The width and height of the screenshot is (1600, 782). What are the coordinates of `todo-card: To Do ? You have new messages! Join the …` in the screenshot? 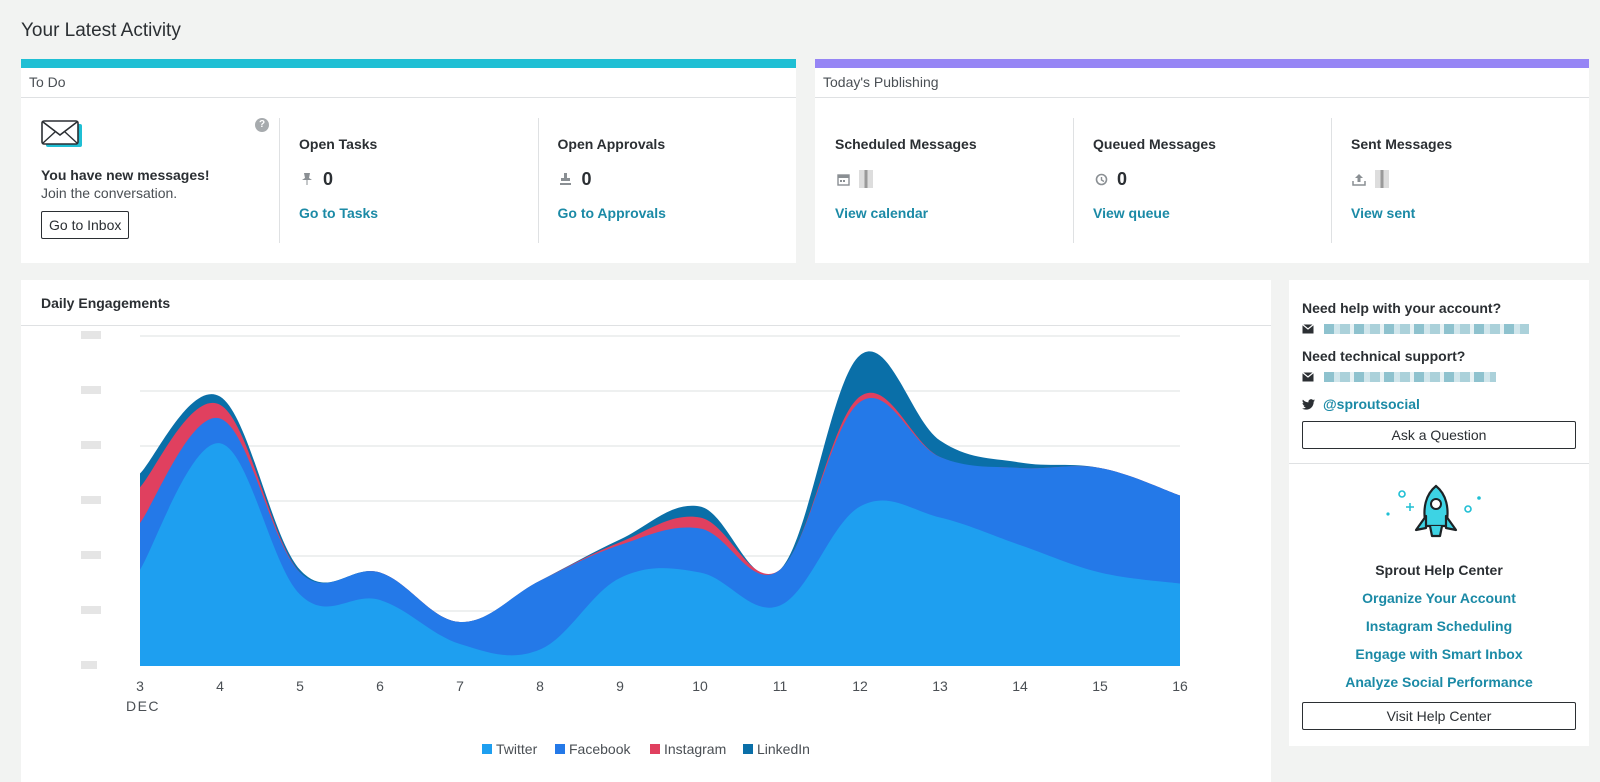 It's located at (408, 161).